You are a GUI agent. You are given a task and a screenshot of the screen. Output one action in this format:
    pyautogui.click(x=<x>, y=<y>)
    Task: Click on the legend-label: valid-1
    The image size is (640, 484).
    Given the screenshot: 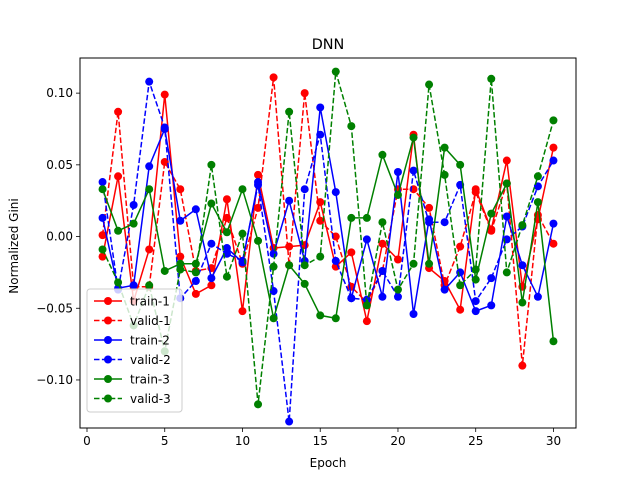 What is the action you would take?
    pyautogui.click(x=150, y=321)
    